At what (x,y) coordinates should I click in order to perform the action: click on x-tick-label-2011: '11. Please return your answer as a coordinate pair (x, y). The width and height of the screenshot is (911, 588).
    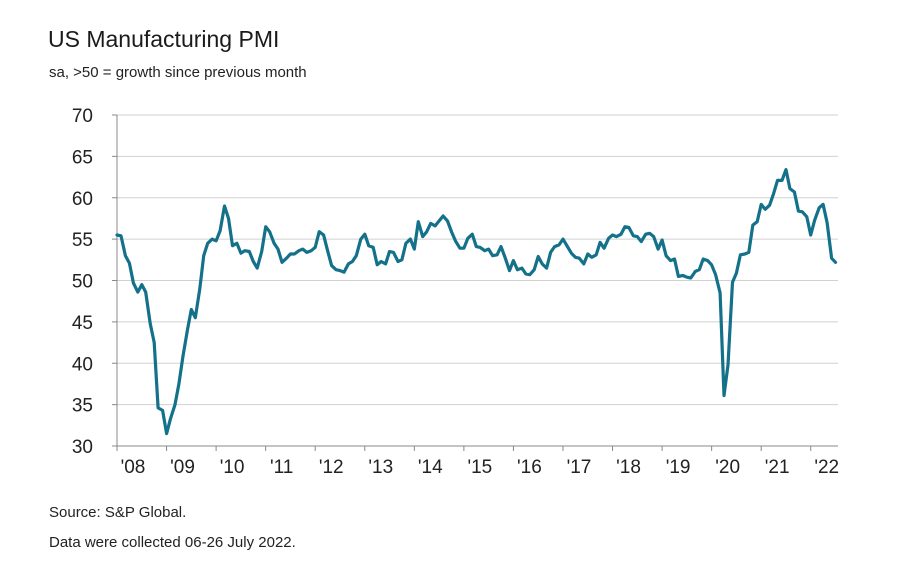
    Looking at the image, I should click on (281, 467).